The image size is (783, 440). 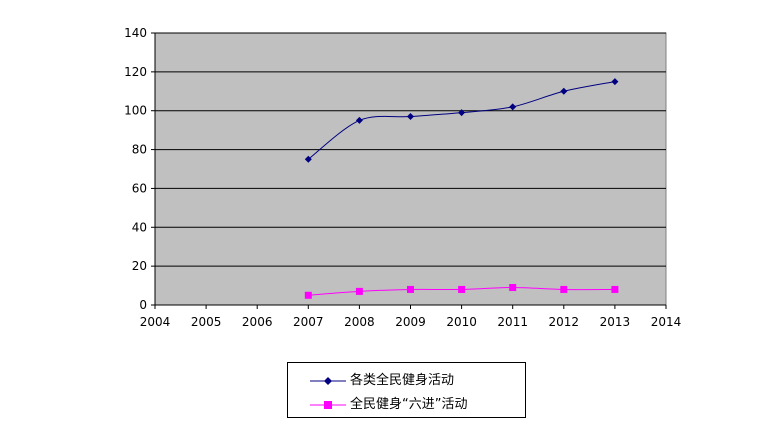 What do you see at coordinates (143, 305) in the screenshot?
I see `y-tick-label-0: 0` at bounding box center [143, 305].